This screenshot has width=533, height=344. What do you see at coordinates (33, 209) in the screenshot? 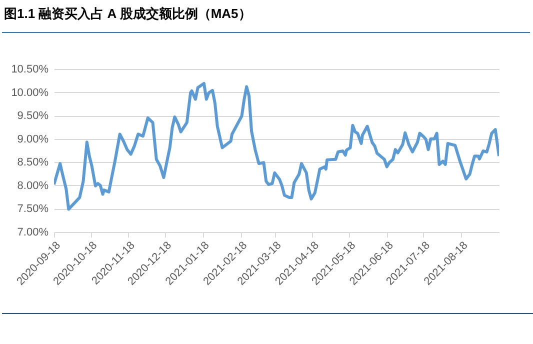
I see `y-tick-label: 7.50%` at bounding box center [33, 209].